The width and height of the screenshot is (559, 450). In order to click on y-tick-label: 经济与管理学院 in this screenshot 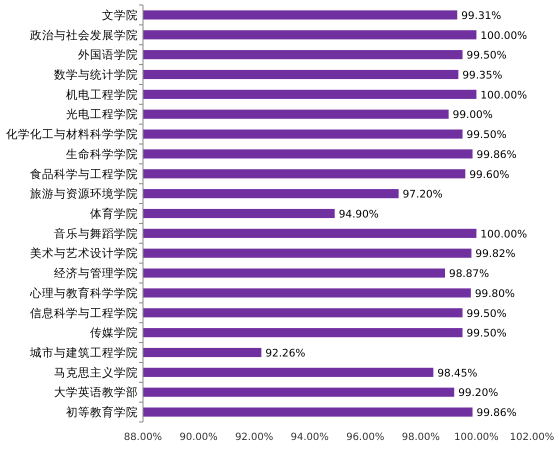, I will do `click(96, 273)`.